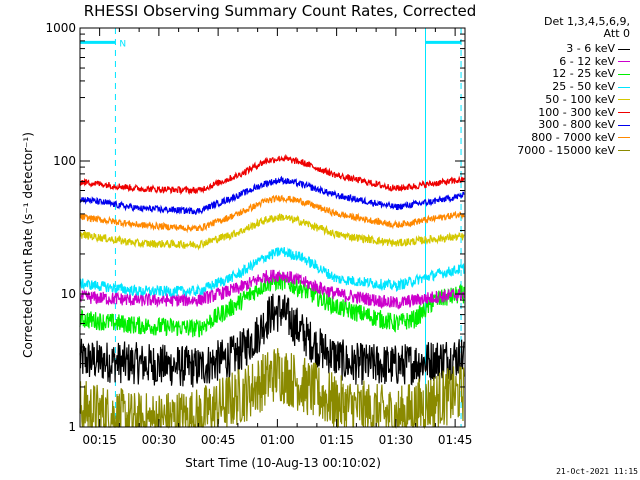 The image size is (640, 480). Describe the element at coordinates (455, 440) in the screenshot. I see `x-tick-label: 01:45` at that location.